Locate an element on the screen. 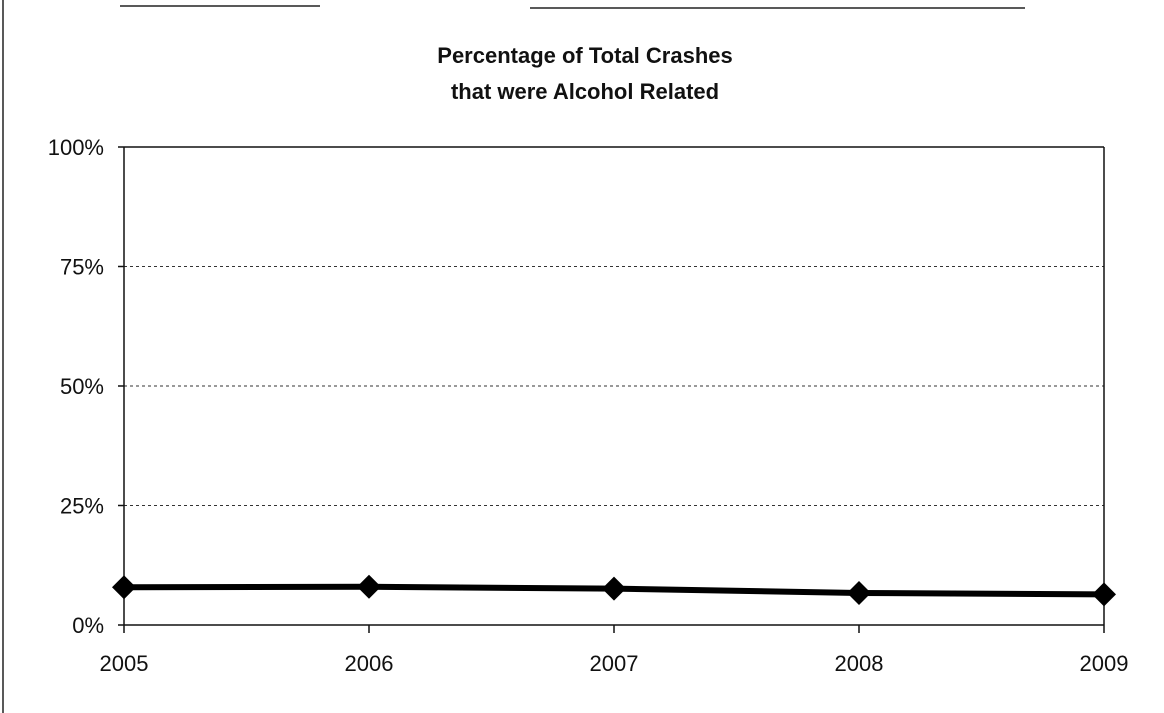 The width and height of the screenshot is (1164, 713). series-layer is located at coordinates (614, 590).